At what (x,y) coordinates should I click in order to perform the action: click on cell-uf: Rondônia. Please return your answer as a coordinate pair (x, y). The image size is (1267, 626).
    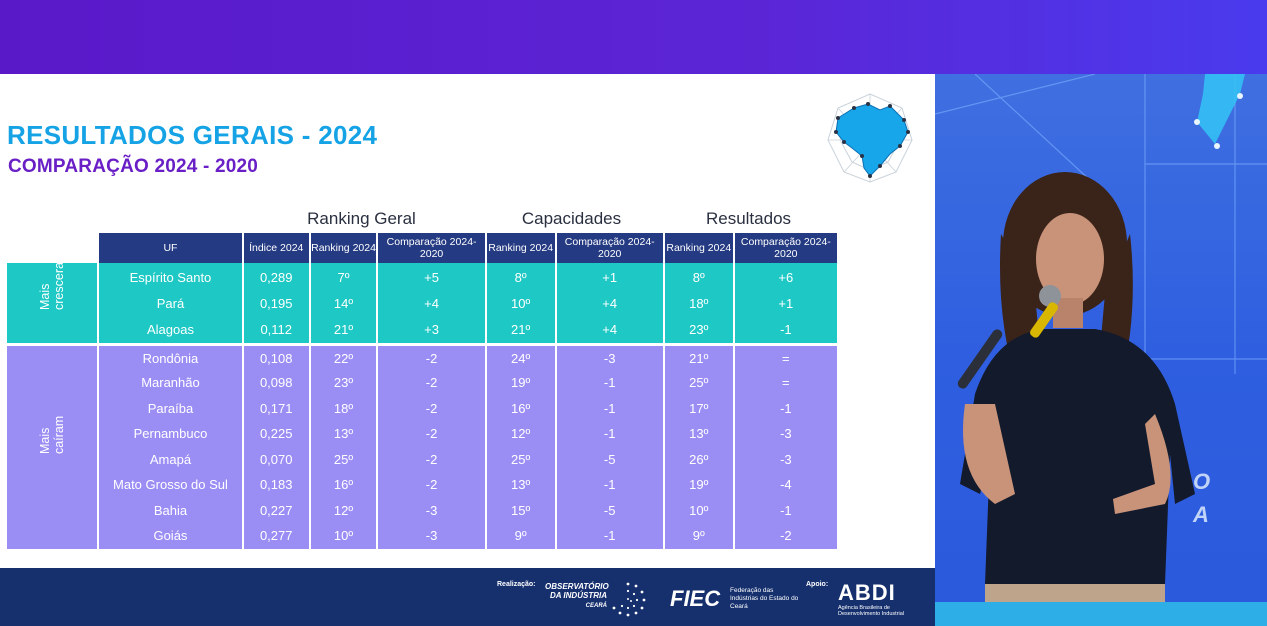
    Looking at the image, I should click on (170, 356).